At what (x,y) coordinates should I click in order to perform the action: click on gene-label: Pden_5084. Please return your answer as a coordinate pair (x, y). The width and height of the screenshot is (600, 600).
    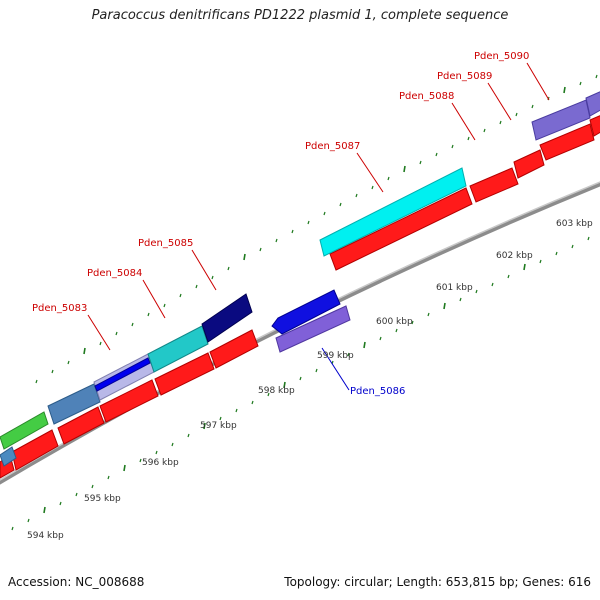
    Looking at the image, I should click on (114, 273).